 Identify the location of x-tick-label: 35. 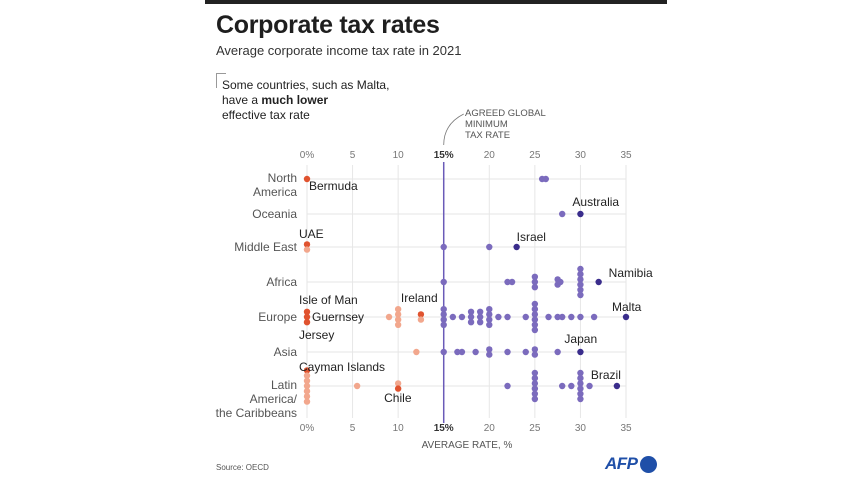
(626, 428).